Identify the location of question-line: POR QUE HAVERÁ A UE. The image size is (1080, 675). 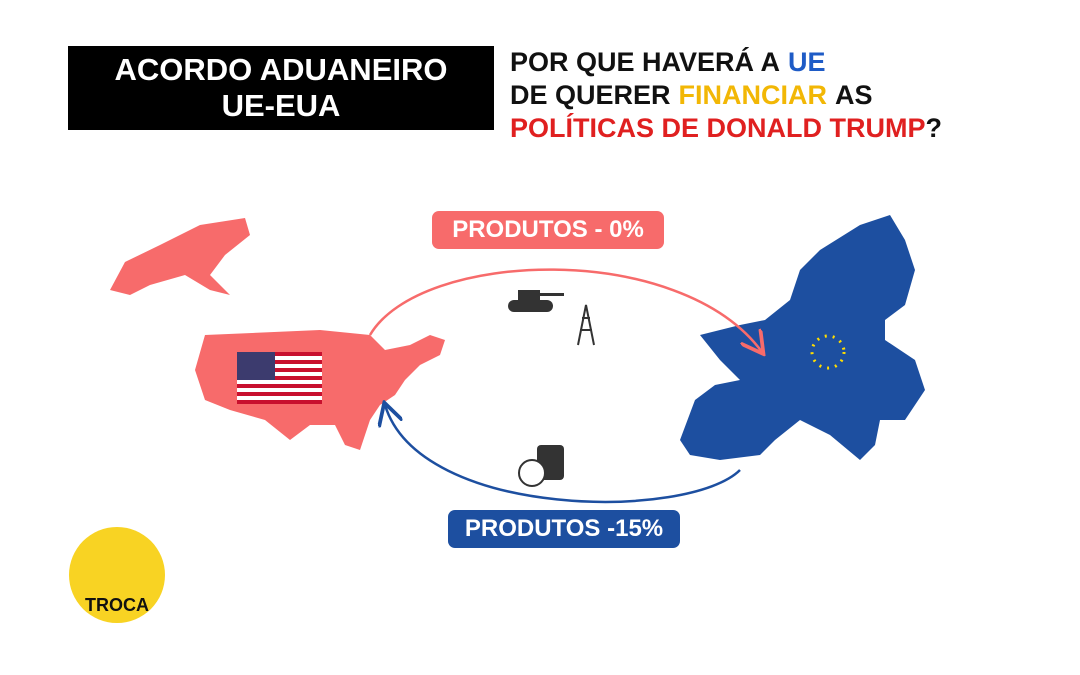
(726, 62).